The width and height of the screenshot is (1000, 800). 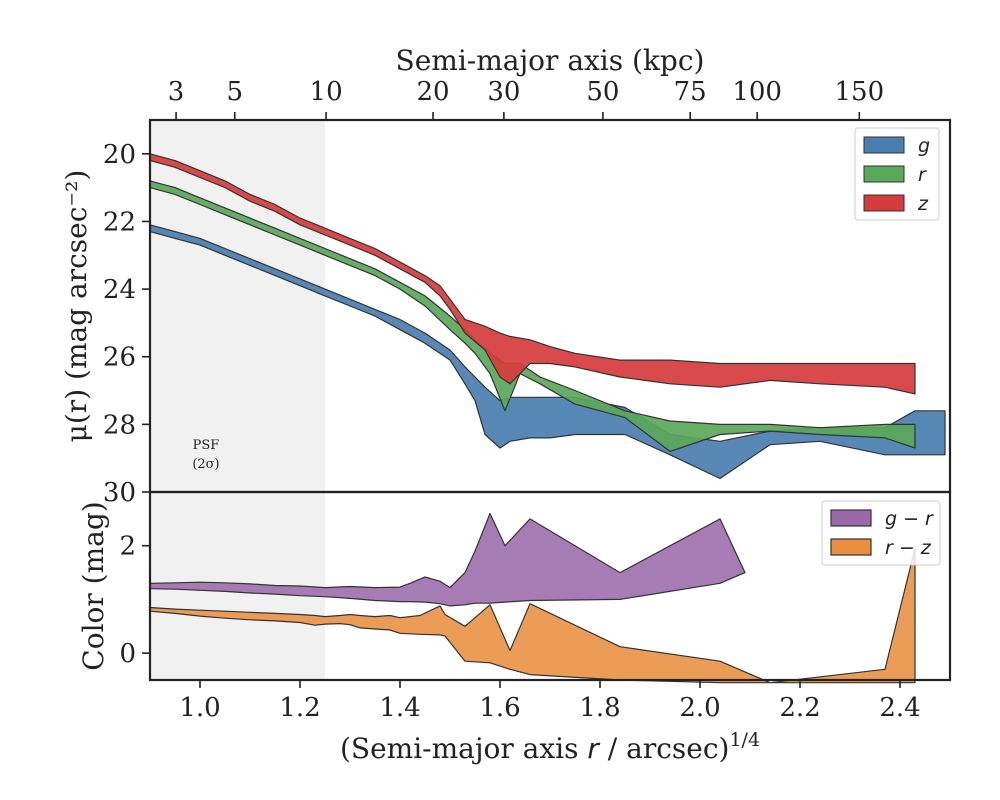 What do you see at coordinates (799, 708) in the screenshot?
I see `x-tick-label: 2.2` at bounding box center [799, 708].